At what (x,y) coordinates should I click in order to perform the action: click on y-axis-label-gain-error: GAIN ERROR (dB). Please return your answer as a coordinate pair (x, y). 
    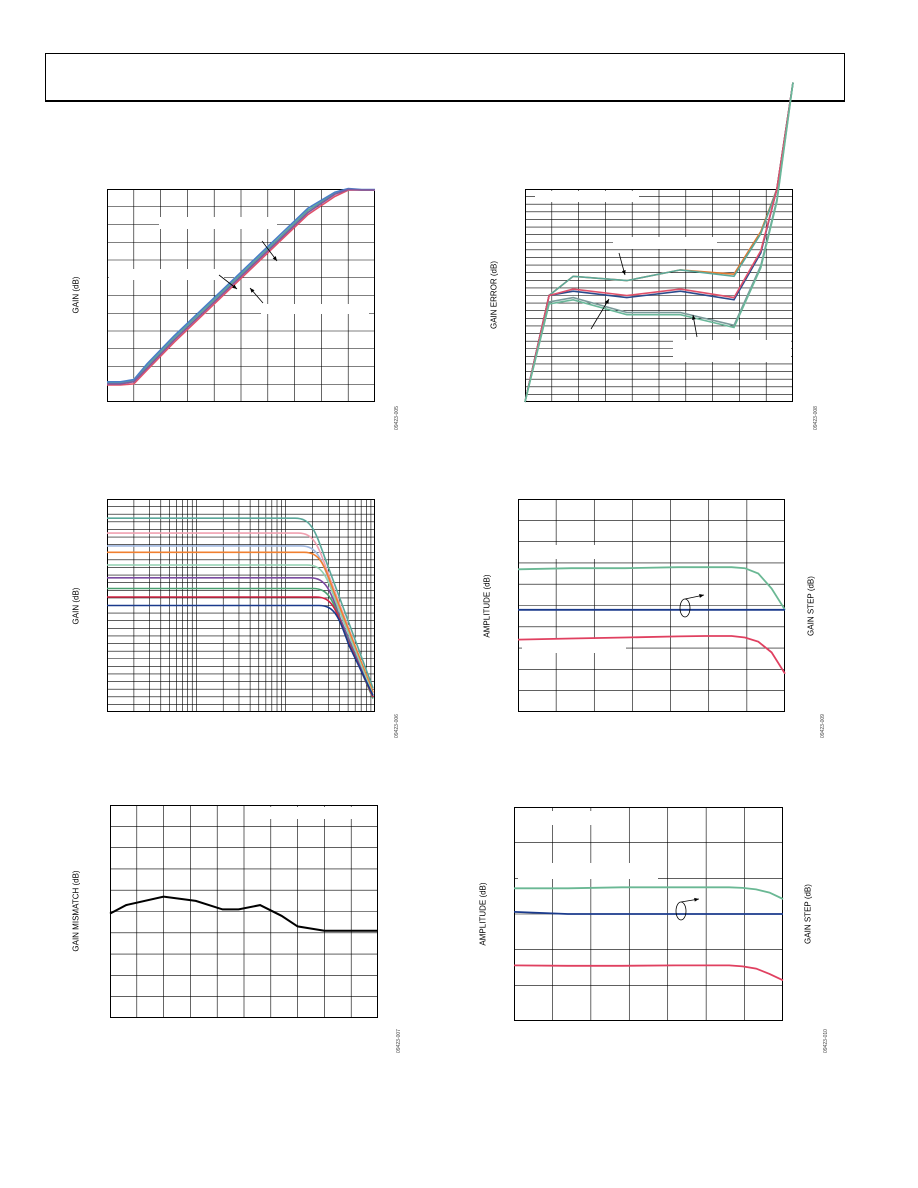
    Looking at the image, I should click on (494, 295).